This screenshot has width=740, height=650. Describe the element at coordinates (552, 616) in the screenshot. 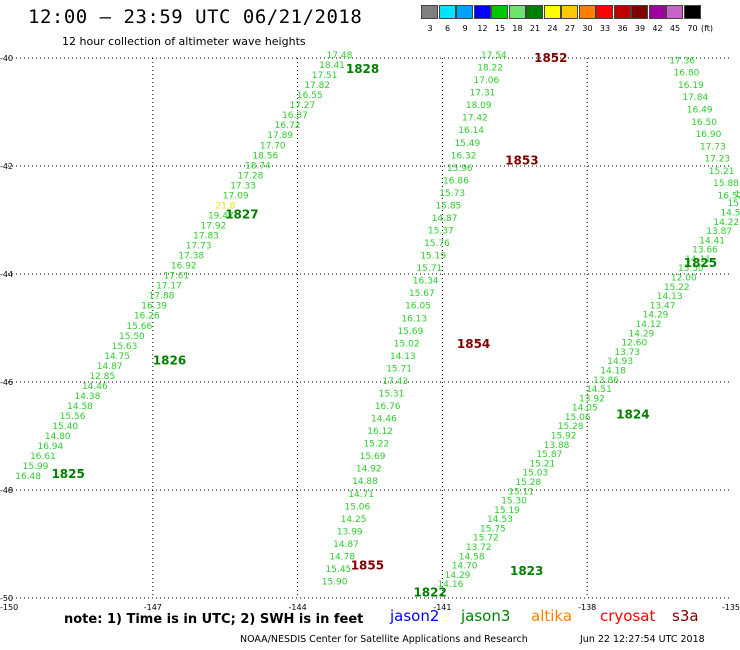

I see `satellite-legend-altika: altika` at that location.